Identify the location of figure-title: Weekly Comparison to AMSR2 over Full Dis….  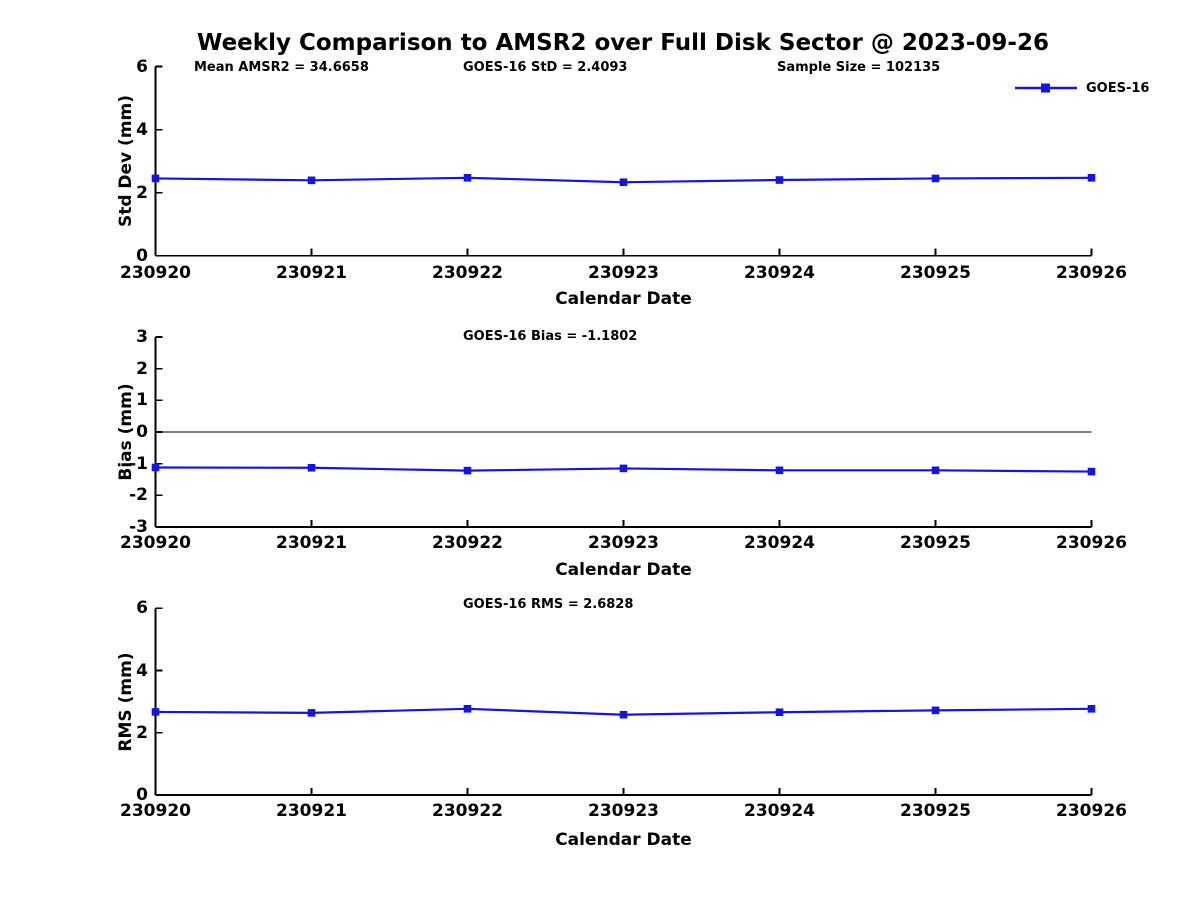
(623, 43).